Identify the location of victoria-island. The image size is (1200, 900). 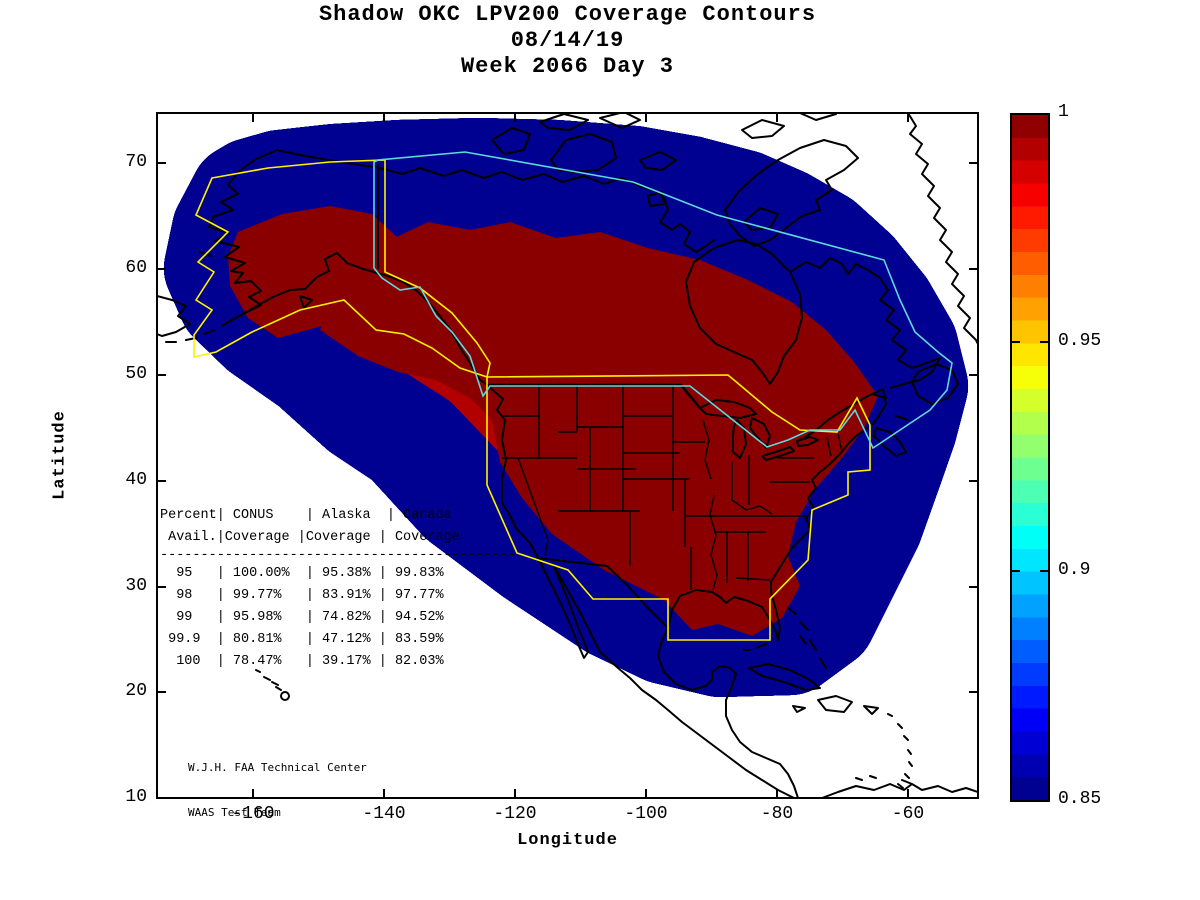
(583, 153).